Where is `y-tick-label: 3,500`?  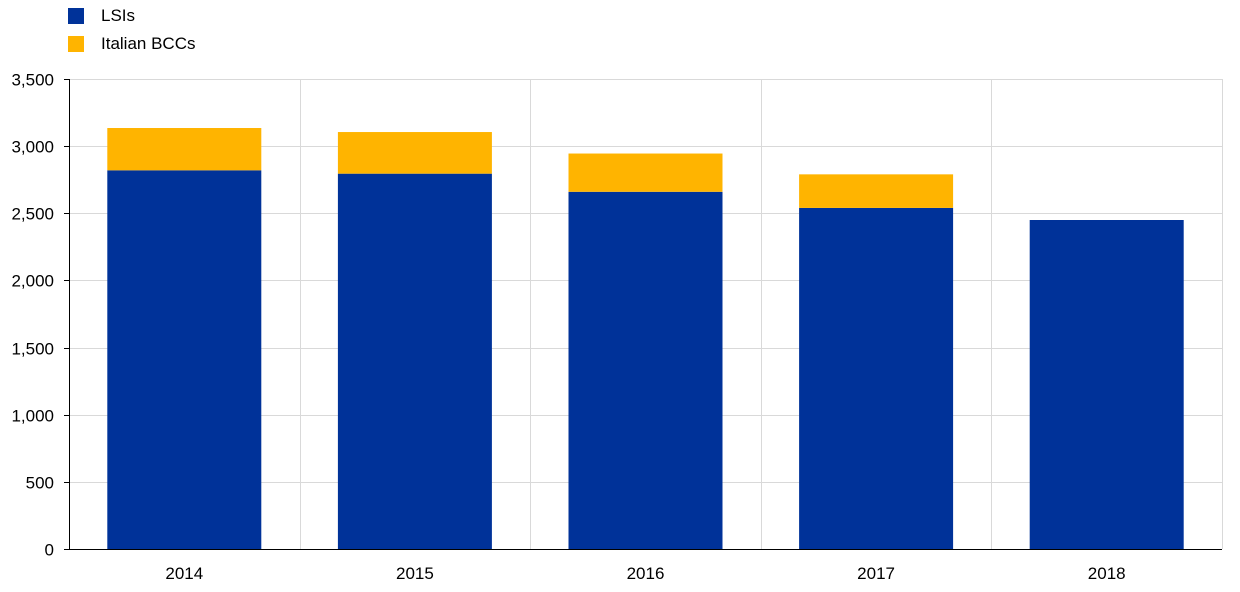 y-tick-label: 3,500 is located at coordinates (32, 80).